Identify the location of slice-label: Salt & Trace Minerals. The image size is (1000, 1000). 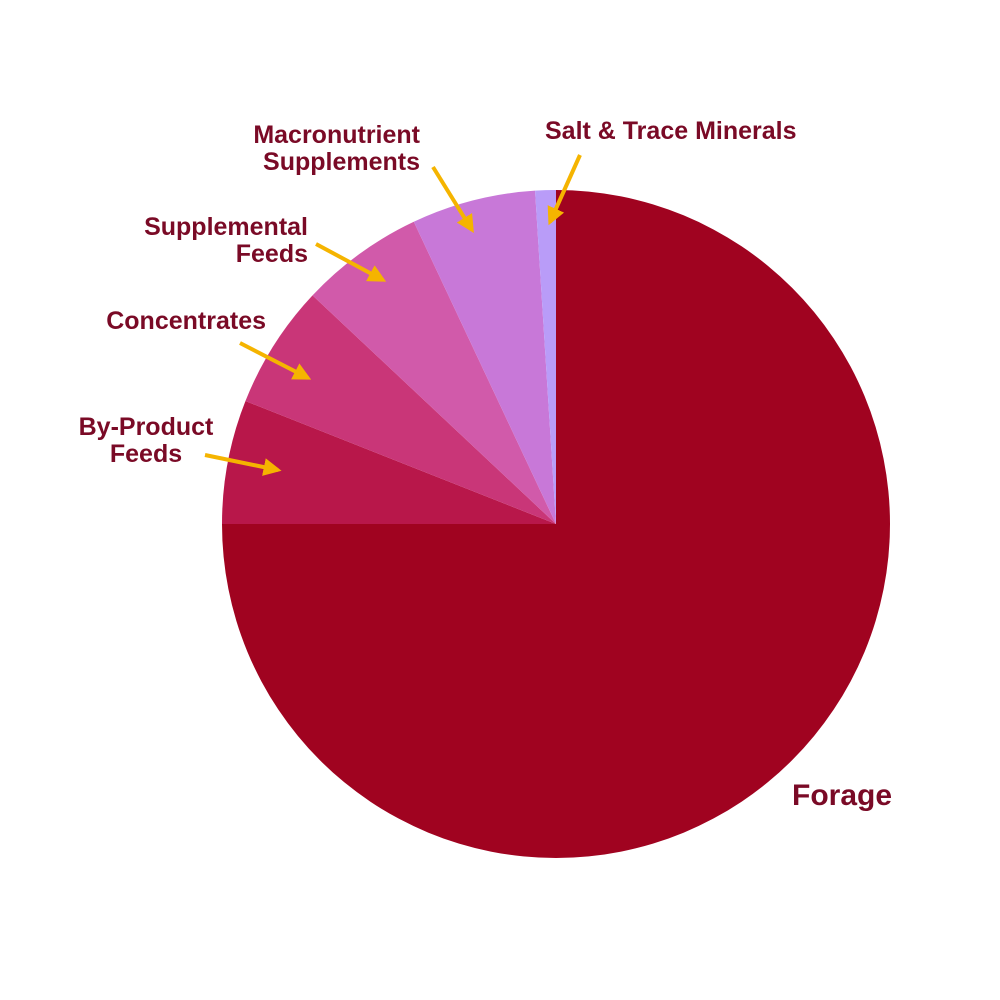
(671, 131).